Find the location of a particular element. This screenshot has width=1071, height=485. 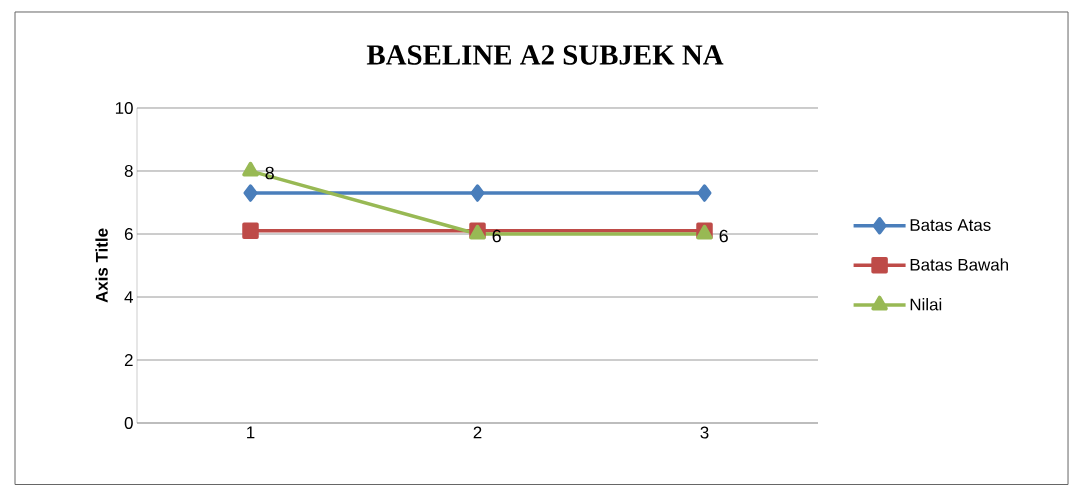

y-axis-title: Axis Title is located at coordinates (101, 265).